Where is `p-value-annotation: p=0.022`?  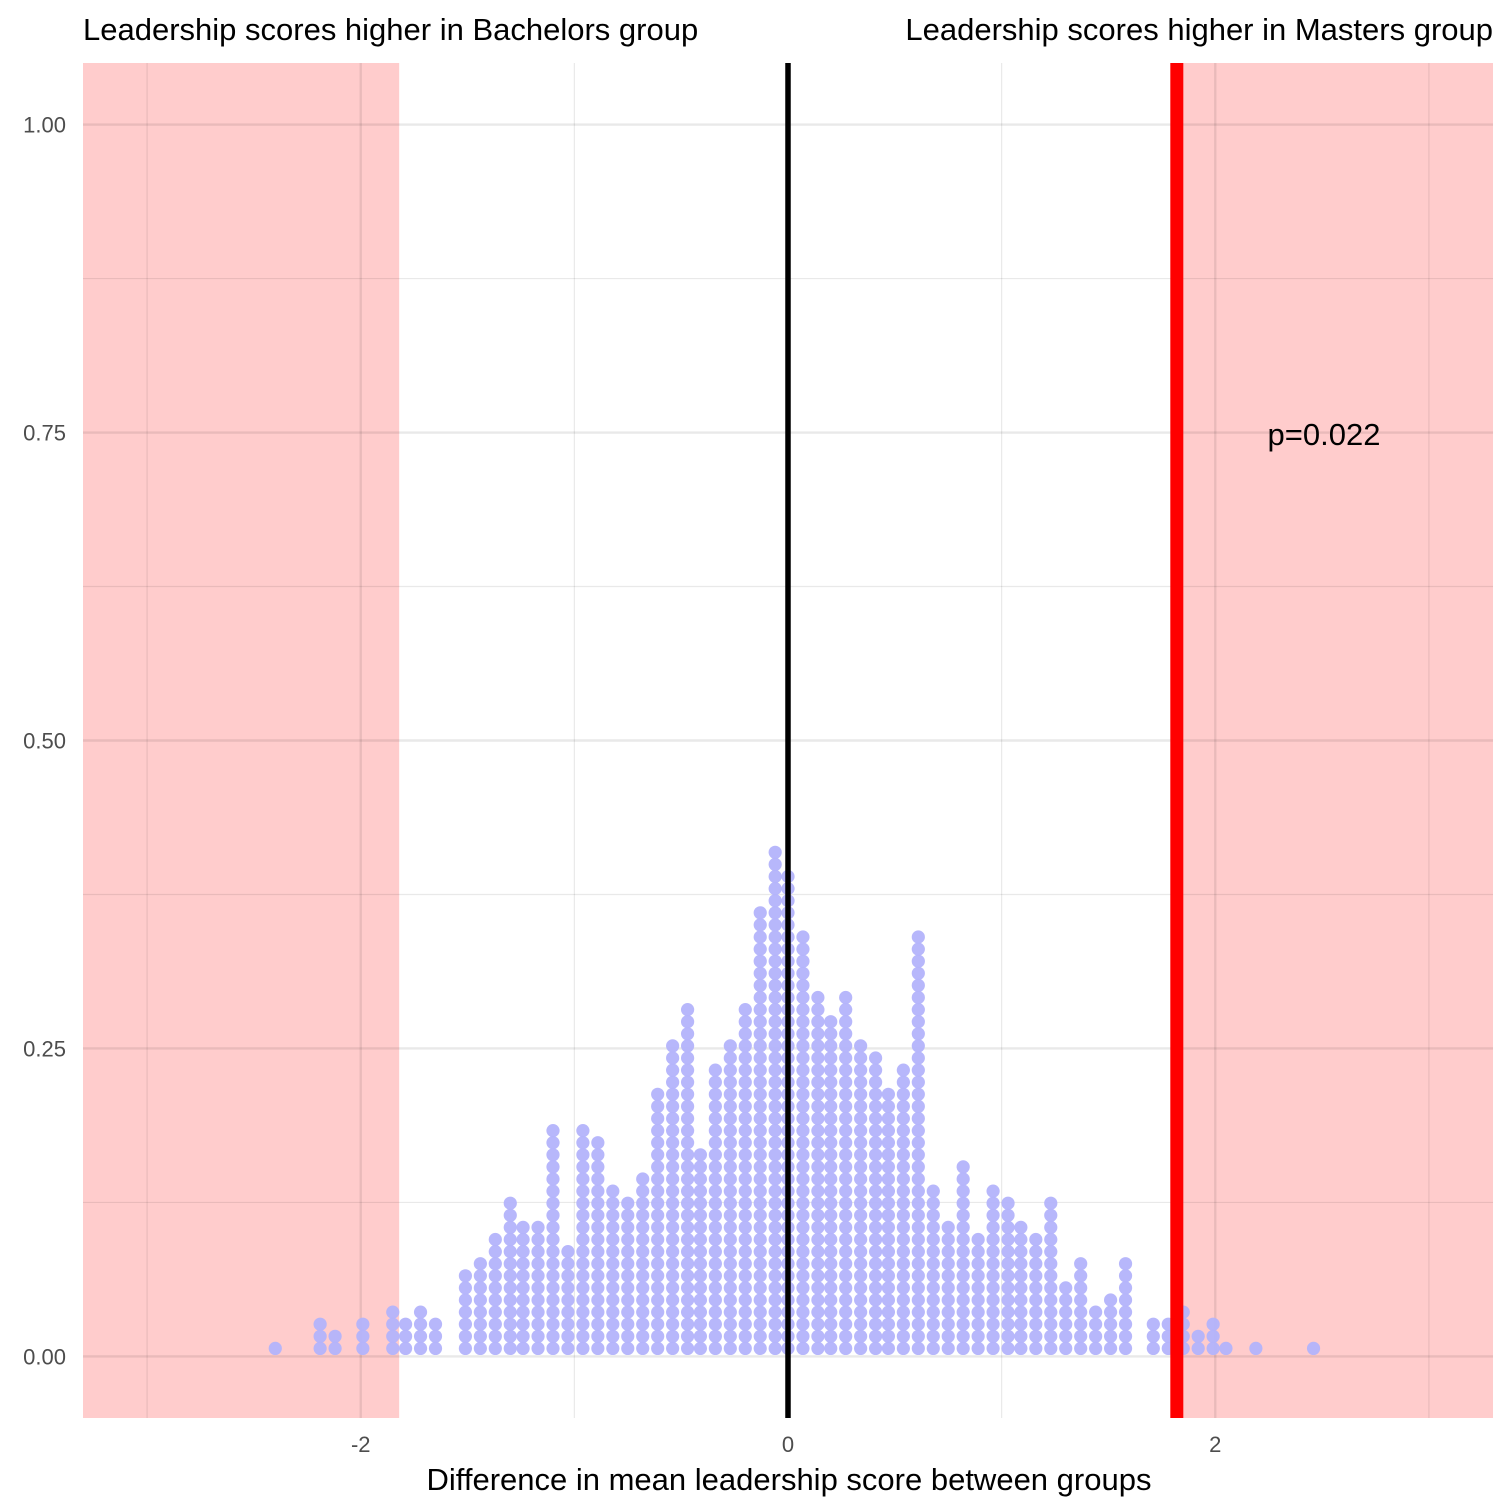 p-value-annotation: p=0.022 is located at coordinates (1324, 434).